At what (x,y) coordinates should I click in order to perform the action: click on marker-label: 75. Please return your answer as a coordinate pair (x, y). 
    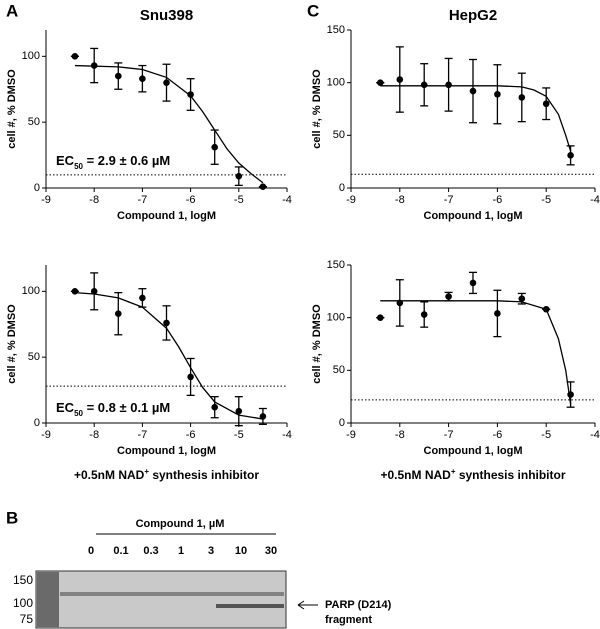
    Looking at the image, I should click on (27, 619).